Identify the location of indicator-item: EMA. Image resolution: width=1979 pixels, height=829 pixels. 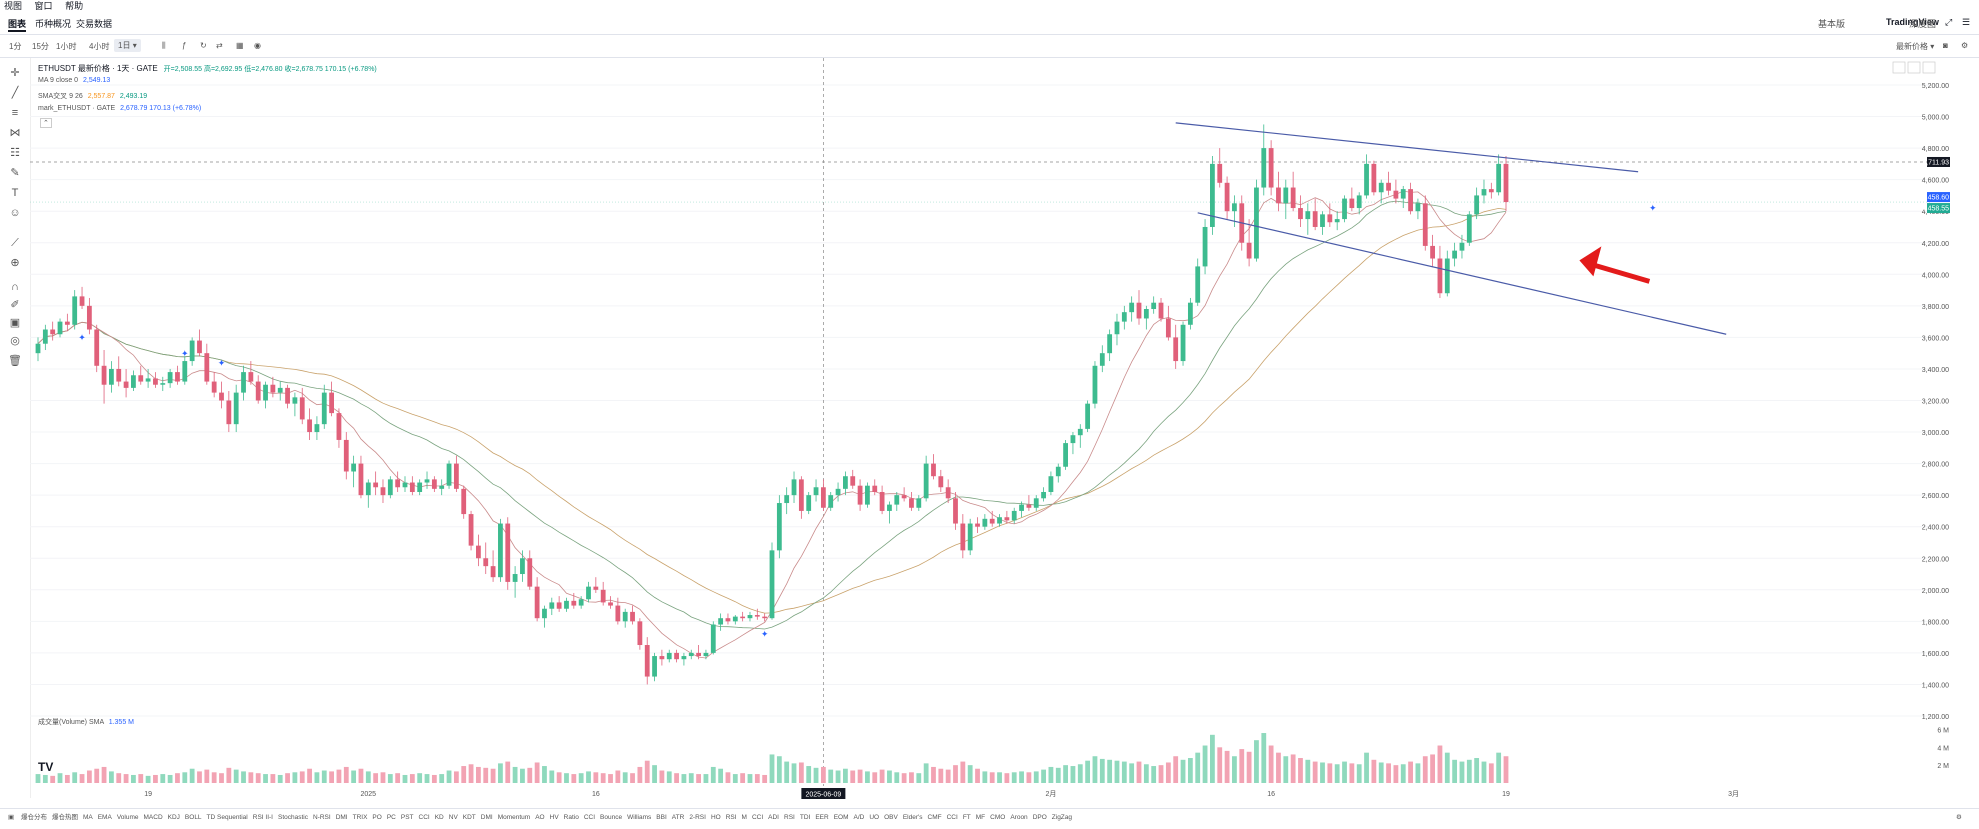
(104, 817).